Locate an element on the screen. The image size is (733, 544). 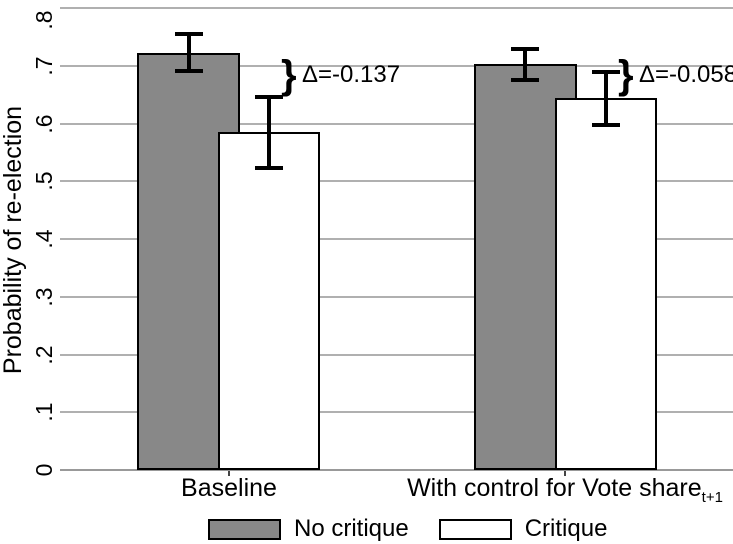
delta-label: Δ=-0.058 is located at coordinates (686, 74).